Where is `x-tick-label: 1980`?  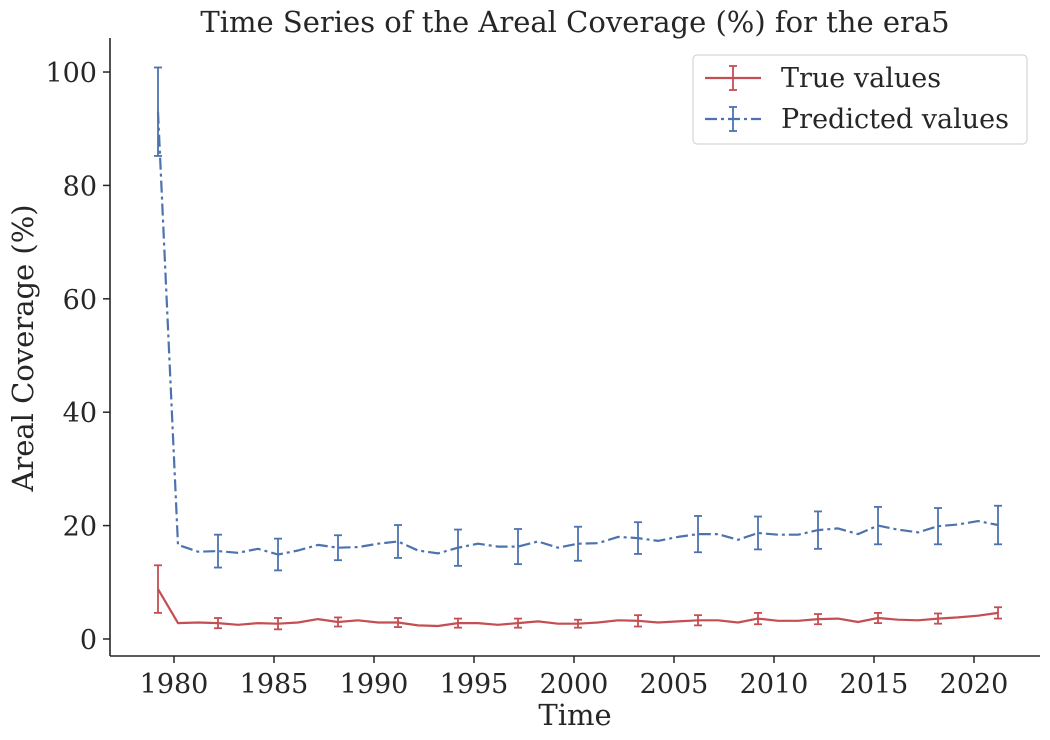 x-tick-label: 1980 is located at coordinates (174, 684).